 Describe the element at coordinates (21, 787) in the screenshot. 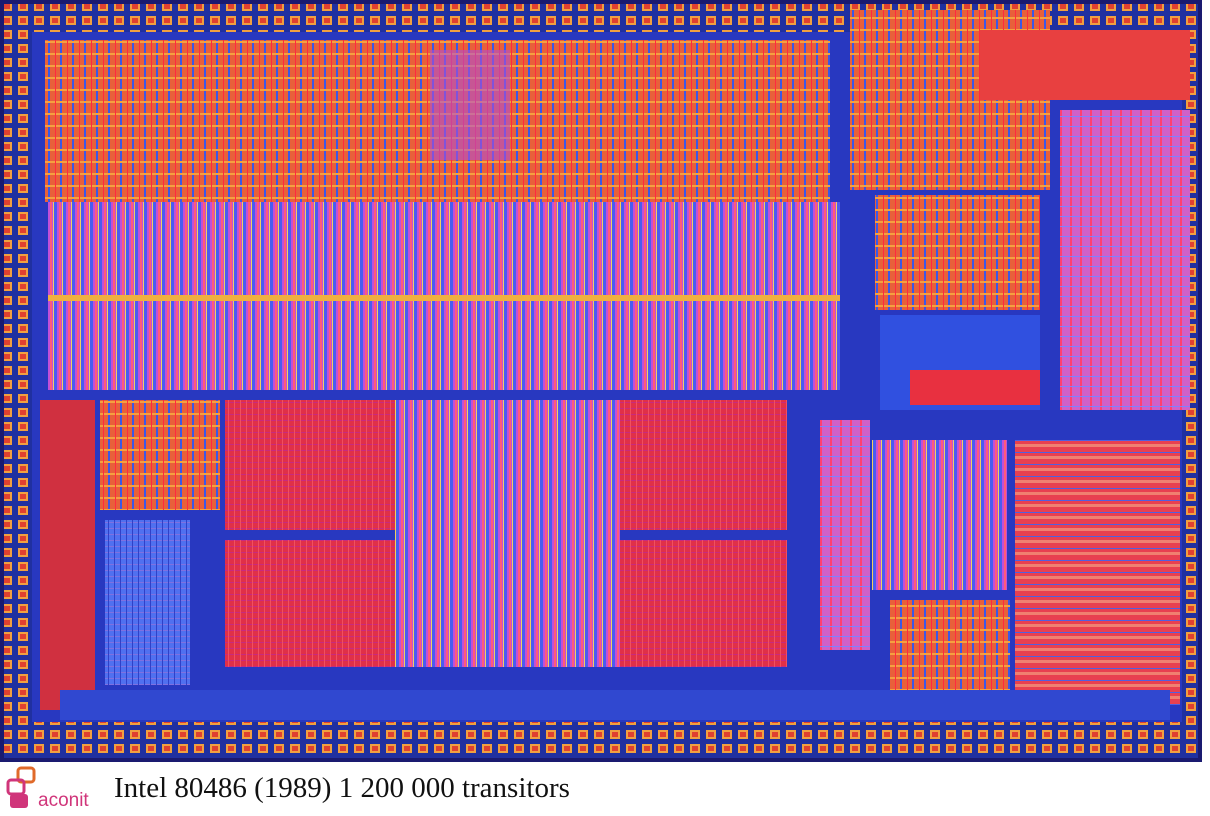

I see `logo-icon` at that location.